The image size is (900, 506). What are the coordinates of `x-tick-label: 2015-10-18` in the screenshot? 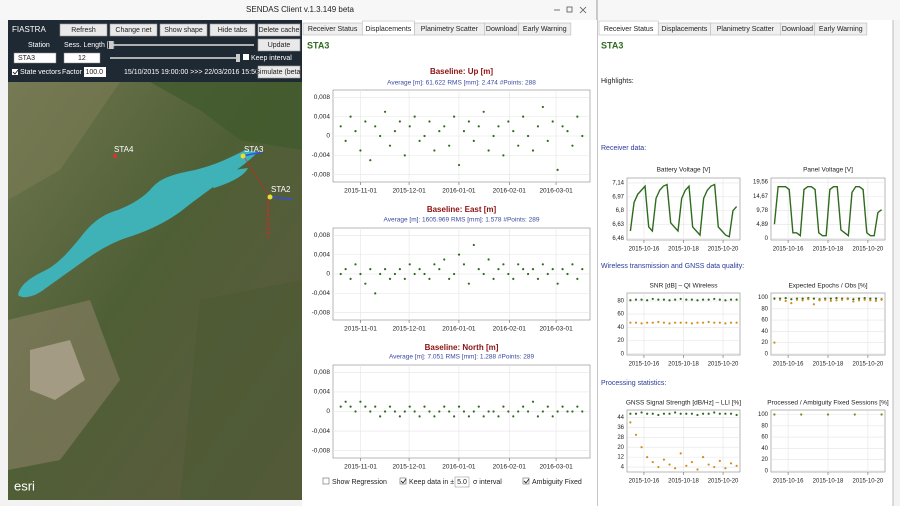 It's located at (828, 482).